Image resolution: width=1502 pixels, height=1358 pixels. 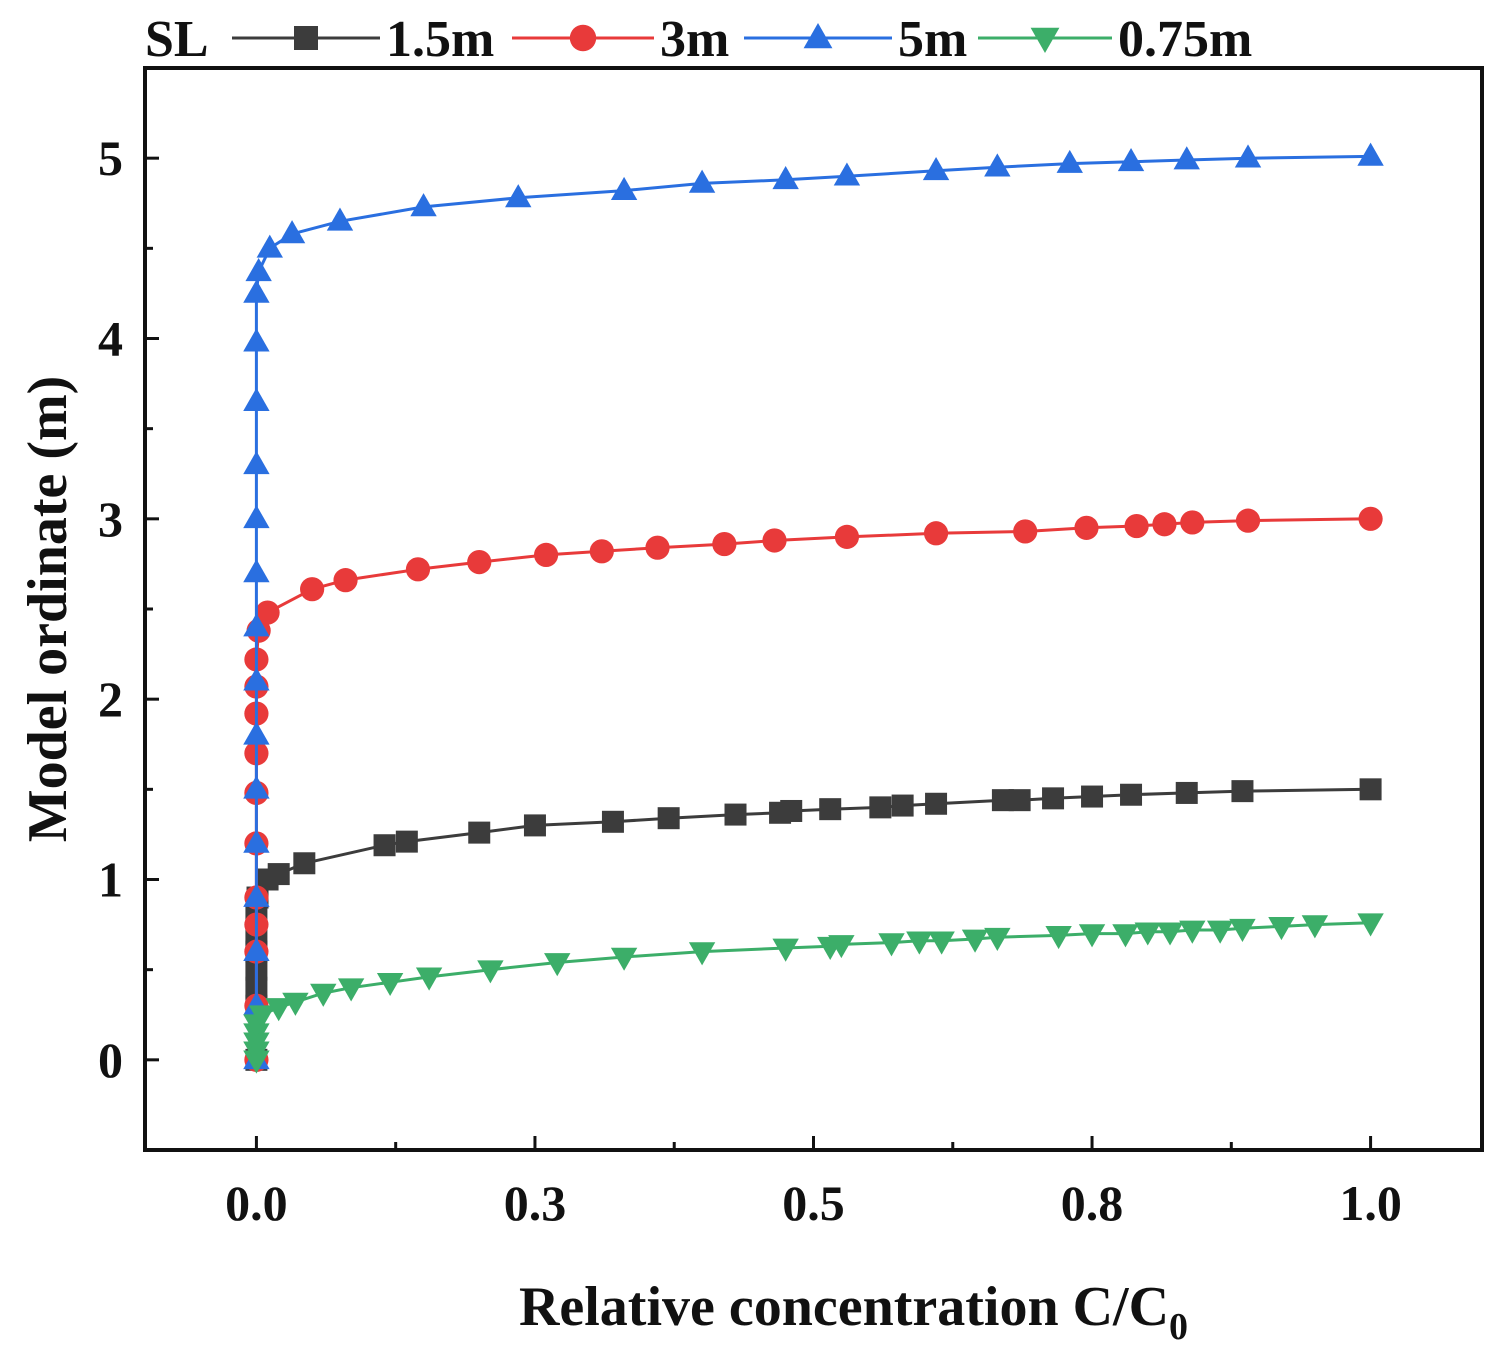 I want to click on x-tick-label: 1.0, so click(x=1370, y=1203).